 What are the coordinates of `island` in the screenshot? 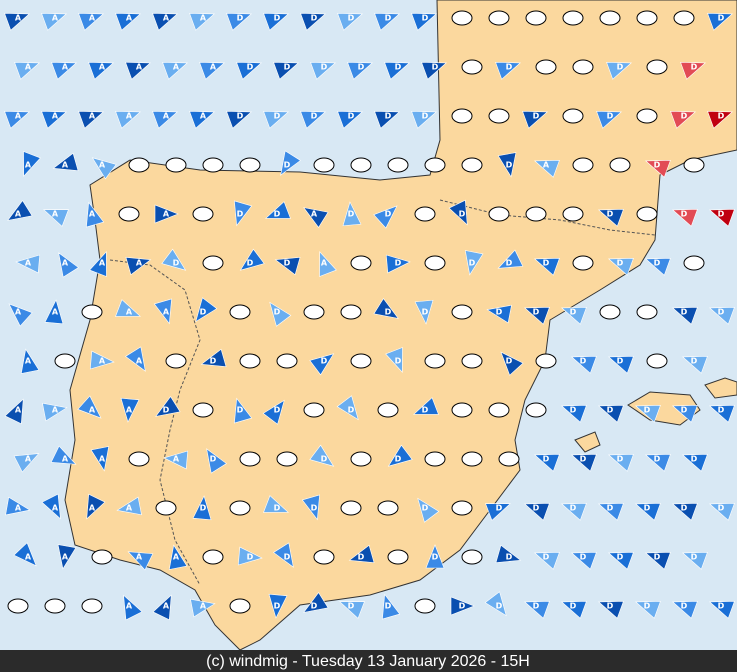 It's located at (587, 442).